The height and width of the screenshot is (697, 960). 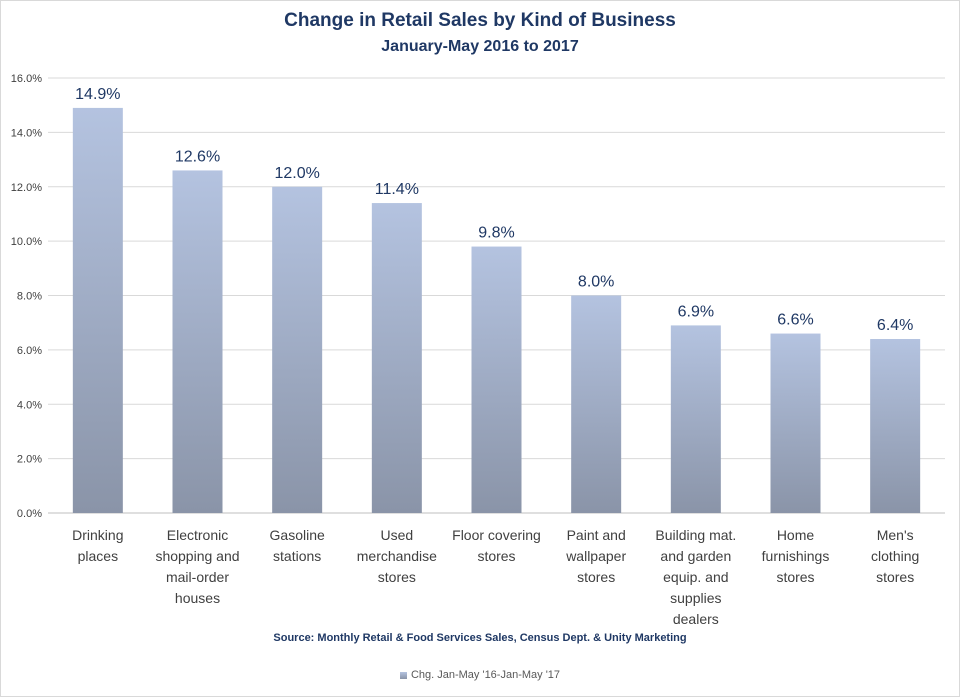 What do you see at coordinates (197, 556) in the screenshot?
I see `category-label-line: shopping and` at bounding box center [197, 556].